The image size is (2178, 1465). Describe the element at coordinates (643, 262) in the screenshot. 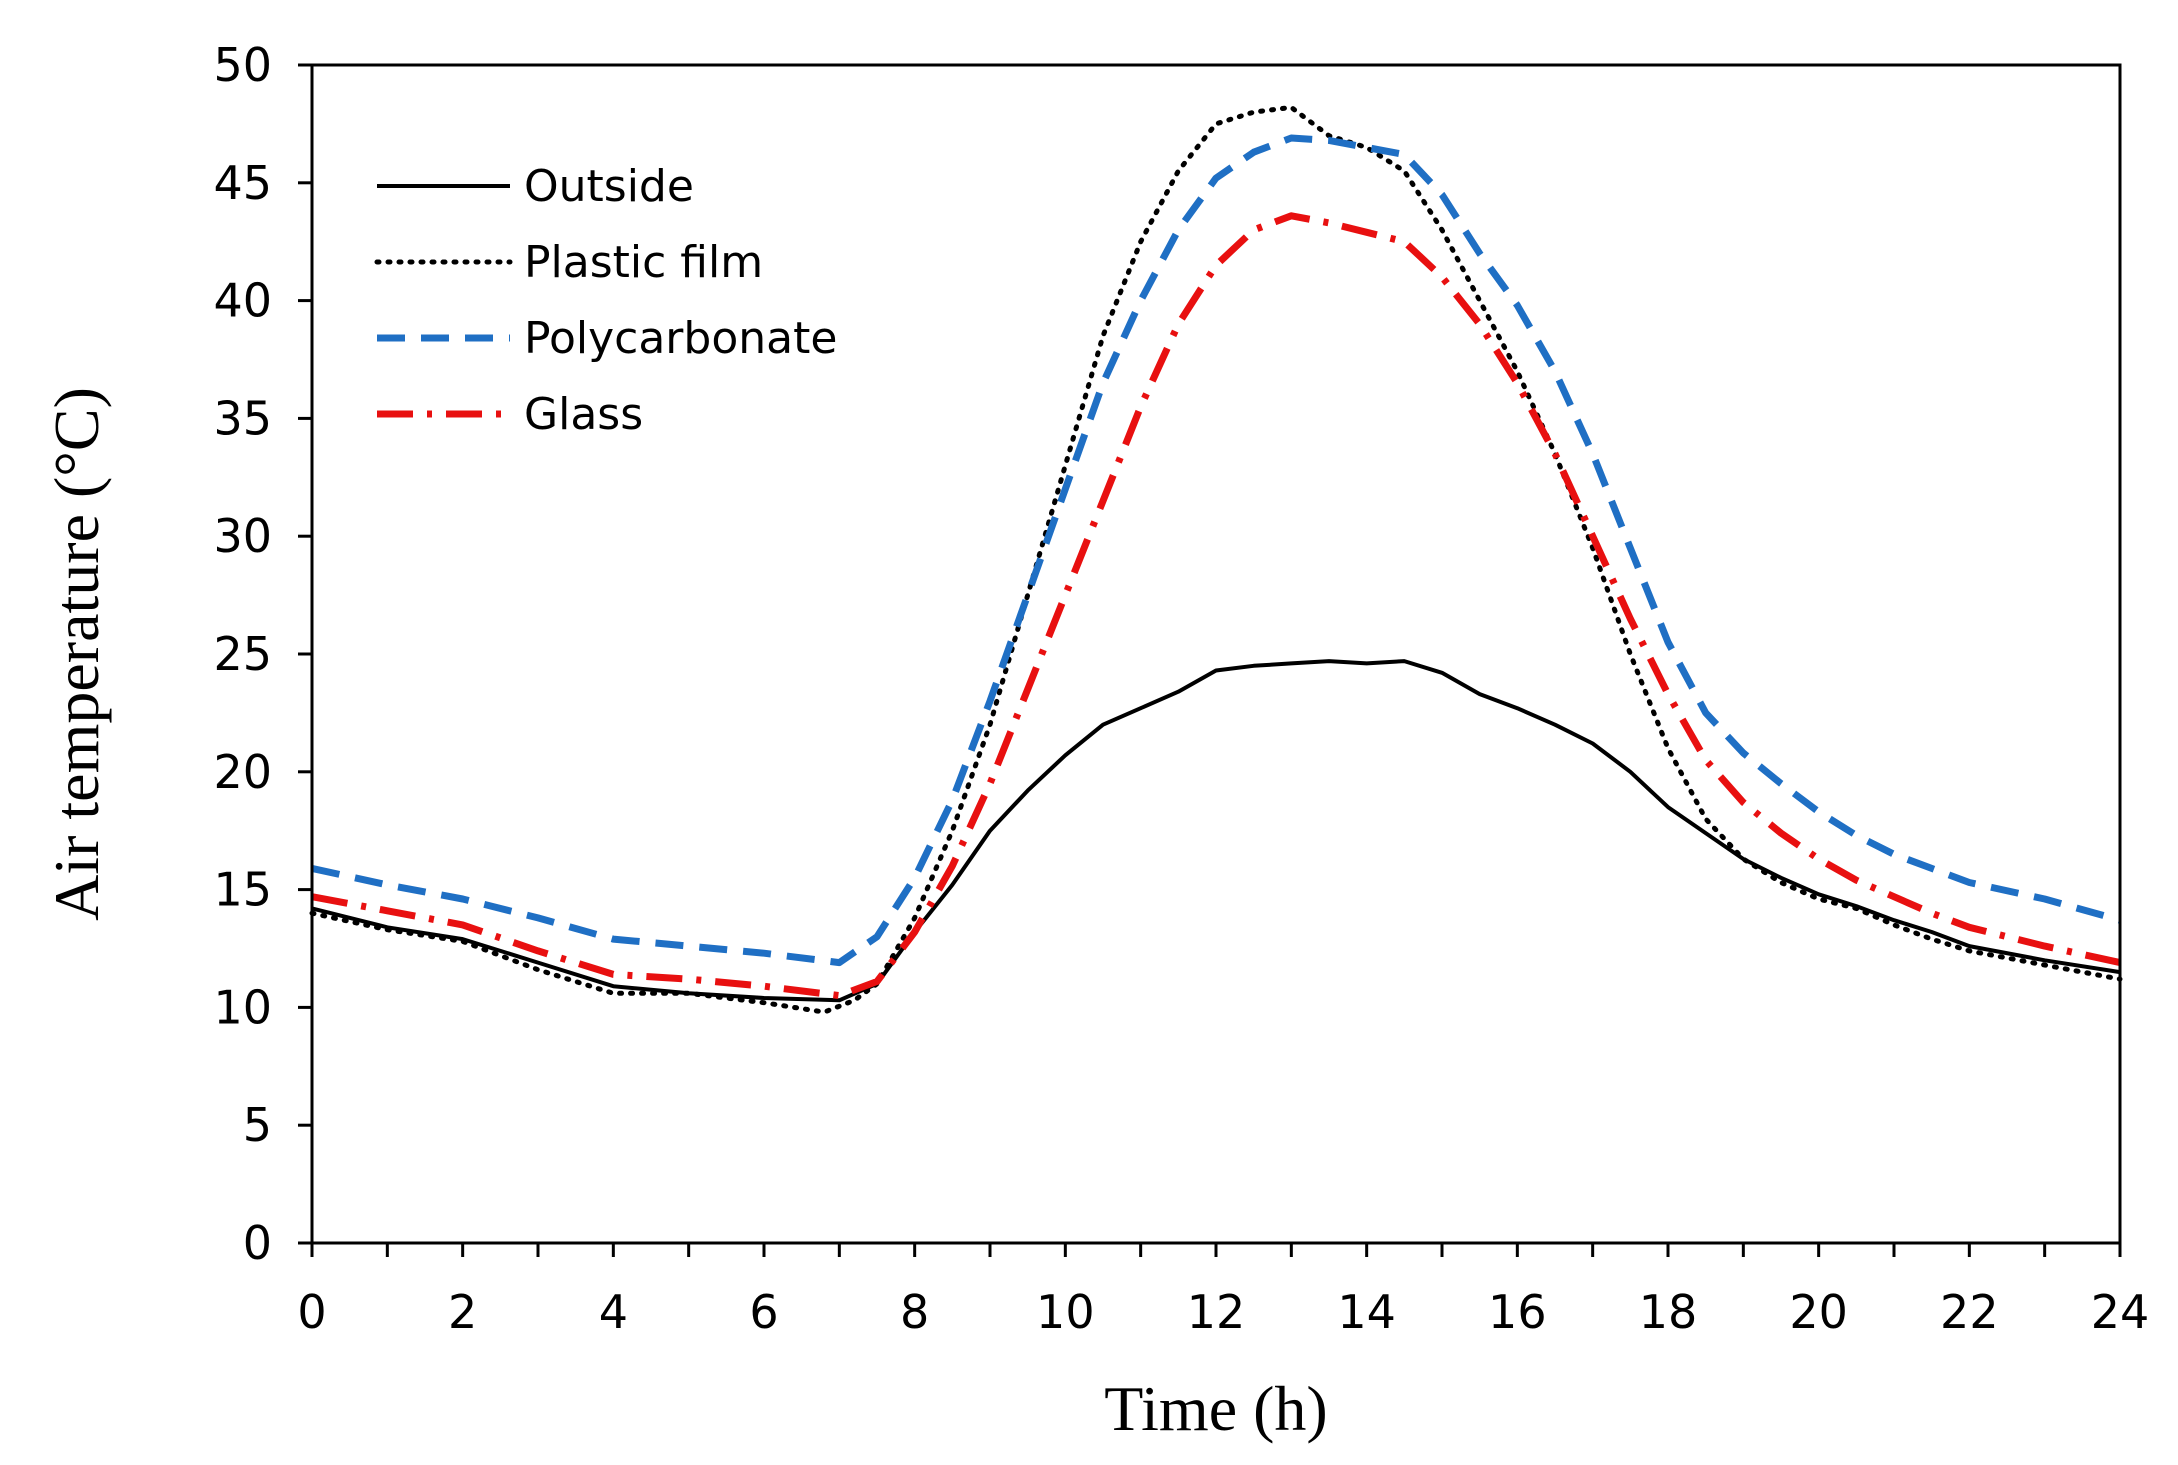

I see `legend-label-1: Plastic film` at that location.